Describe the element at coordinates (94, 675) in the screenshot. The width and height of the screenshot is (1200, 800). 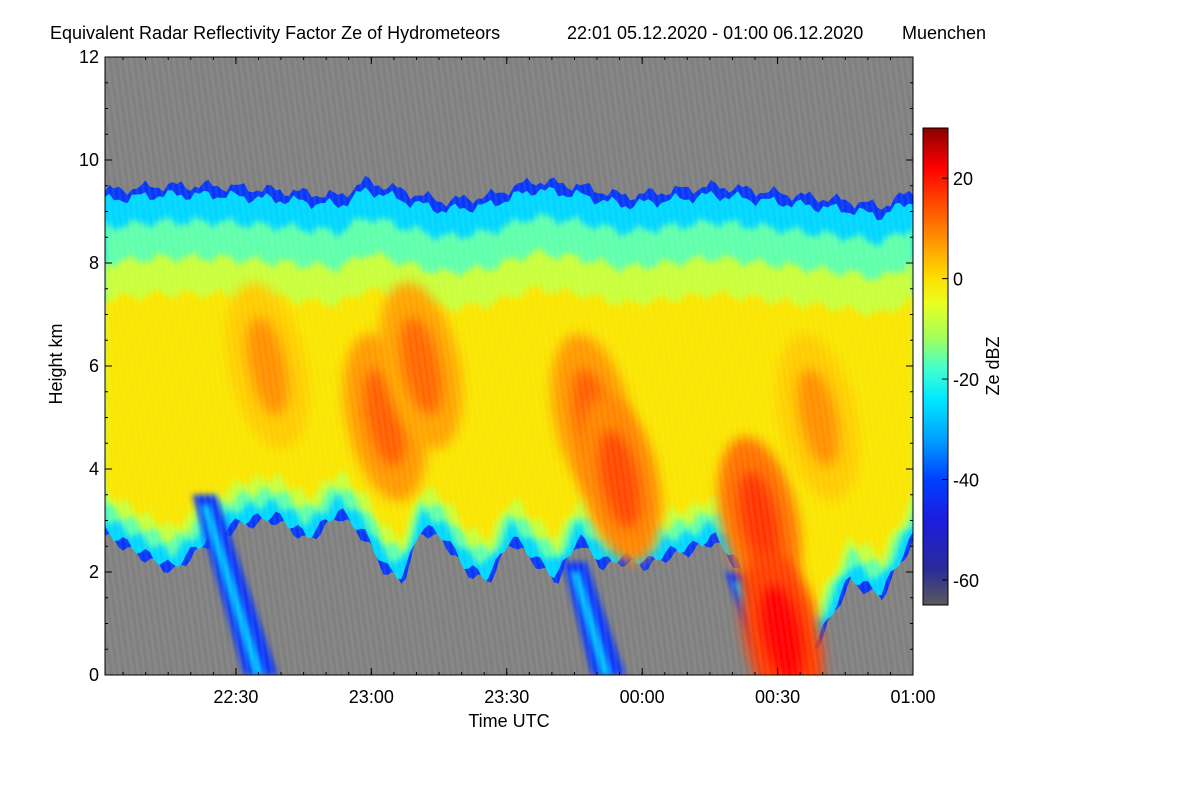
I see `y-tick-label: 0` at that location.